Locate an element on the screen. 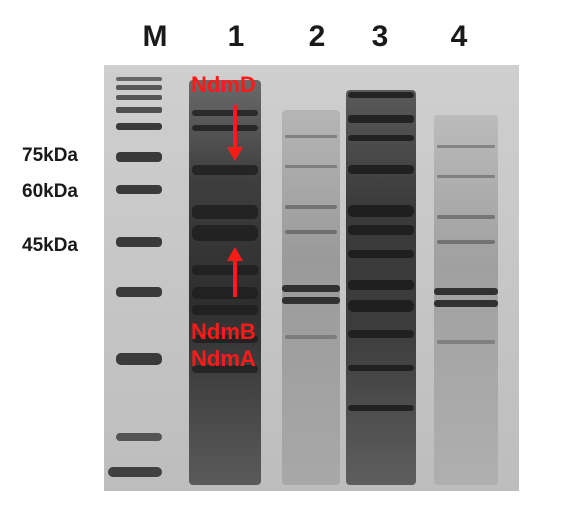  lane-1-smear is located at coordinates (225, 282).